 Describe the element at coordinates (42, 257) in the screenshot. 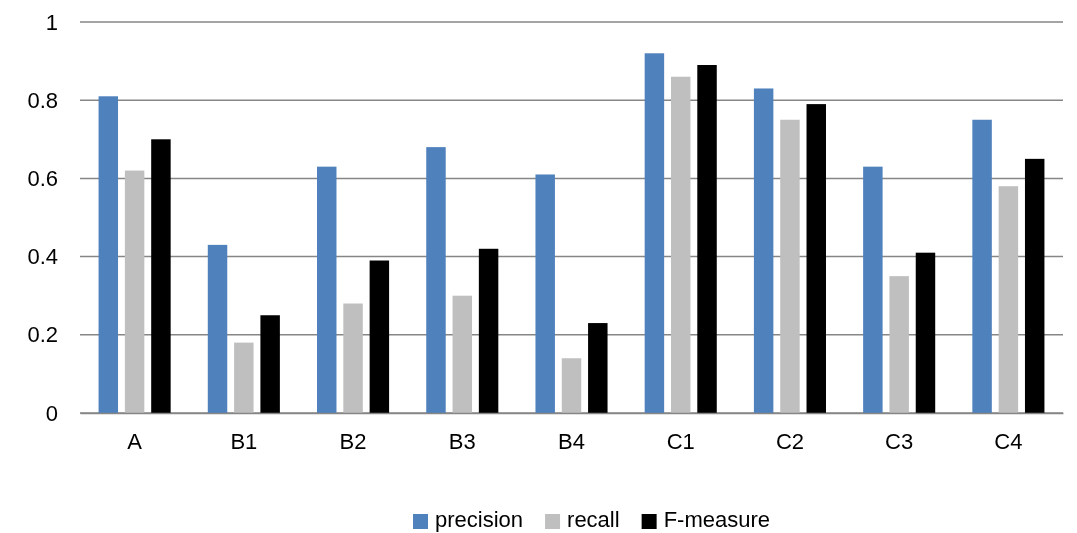

I see `y-tick-label: 0.4` at that location.